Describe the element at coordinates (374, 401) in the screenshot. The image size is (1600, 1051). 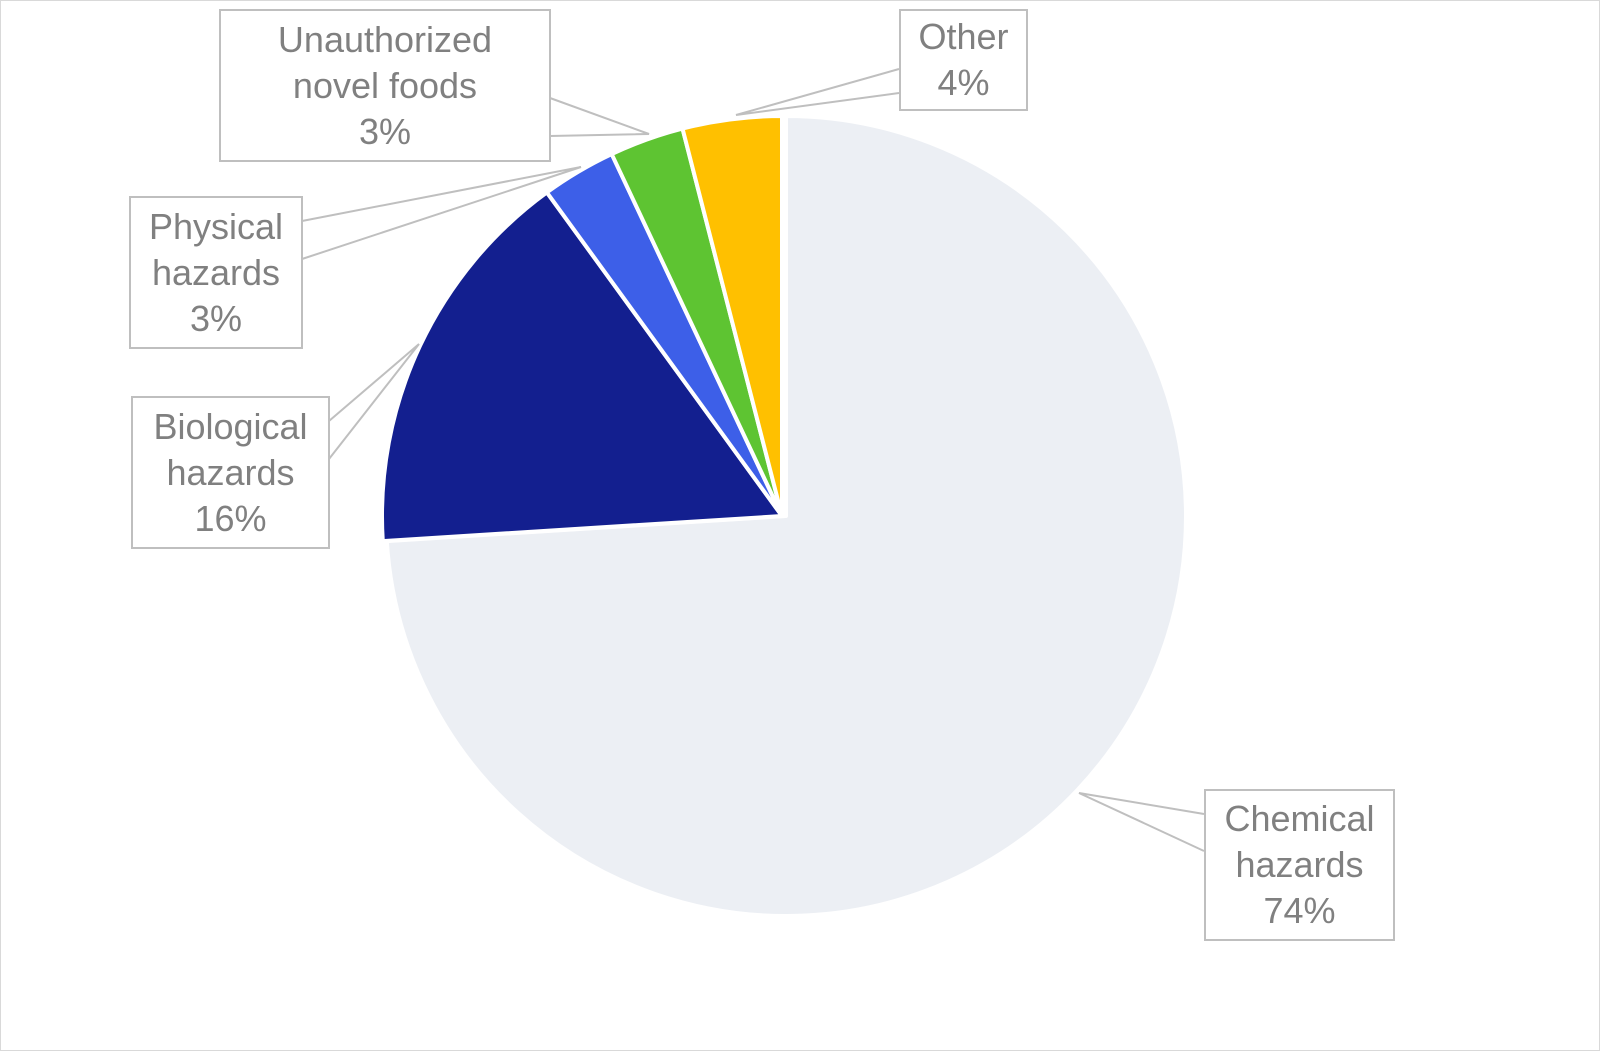
I see `leader-line-biological` at that location.